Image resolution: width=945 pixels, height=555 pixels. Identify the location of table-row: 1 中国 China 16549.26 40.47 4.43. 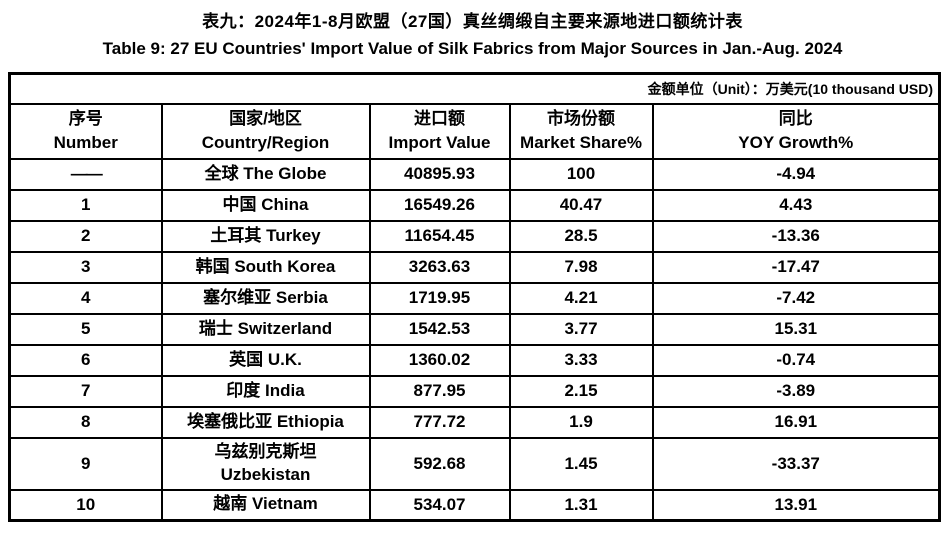
(474, 205).